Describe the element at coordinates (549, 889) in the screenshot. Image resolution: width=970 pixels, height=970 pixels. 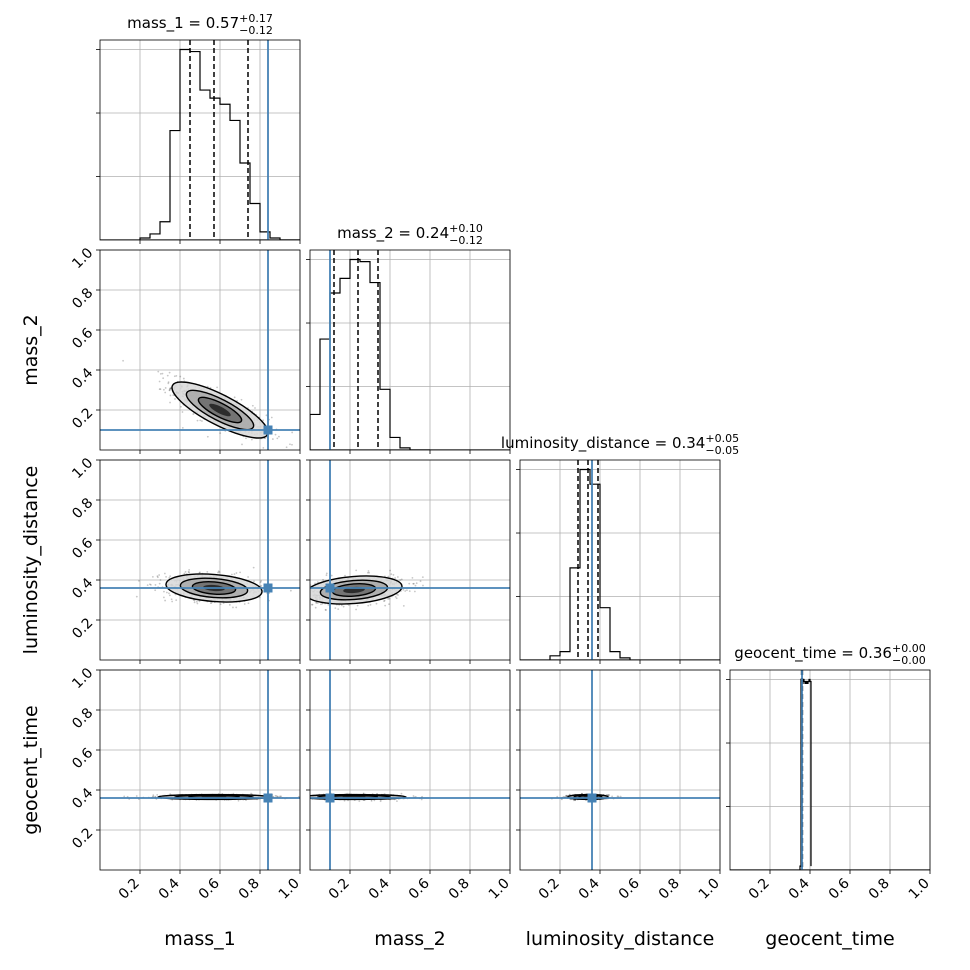
I see `x-tick-label: 0.2` at that location.